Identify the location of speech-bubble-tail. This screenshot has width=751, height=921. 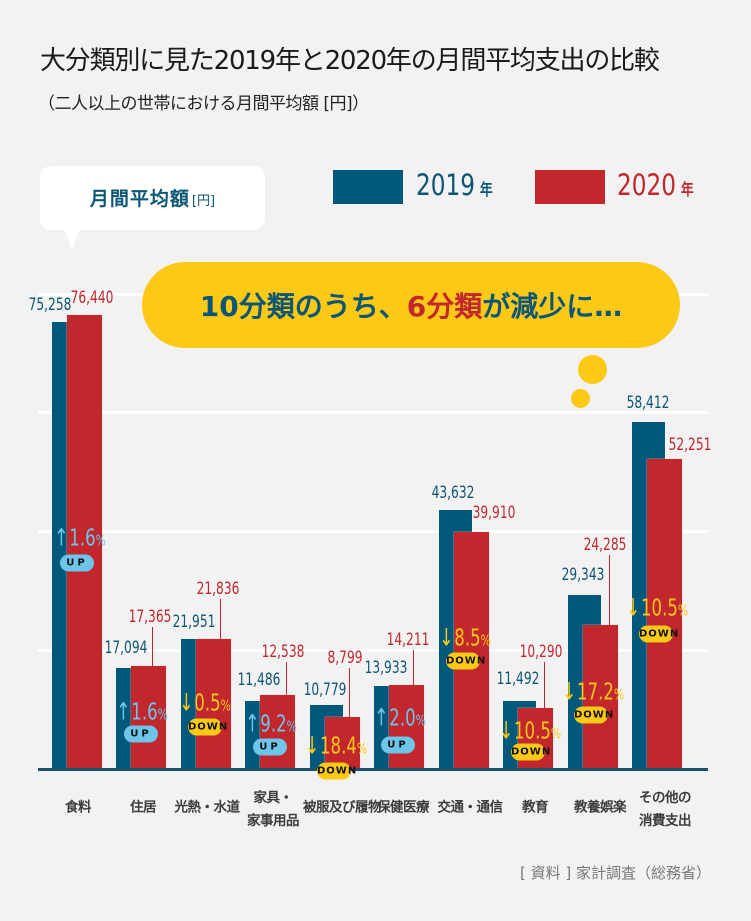
(72, 239).